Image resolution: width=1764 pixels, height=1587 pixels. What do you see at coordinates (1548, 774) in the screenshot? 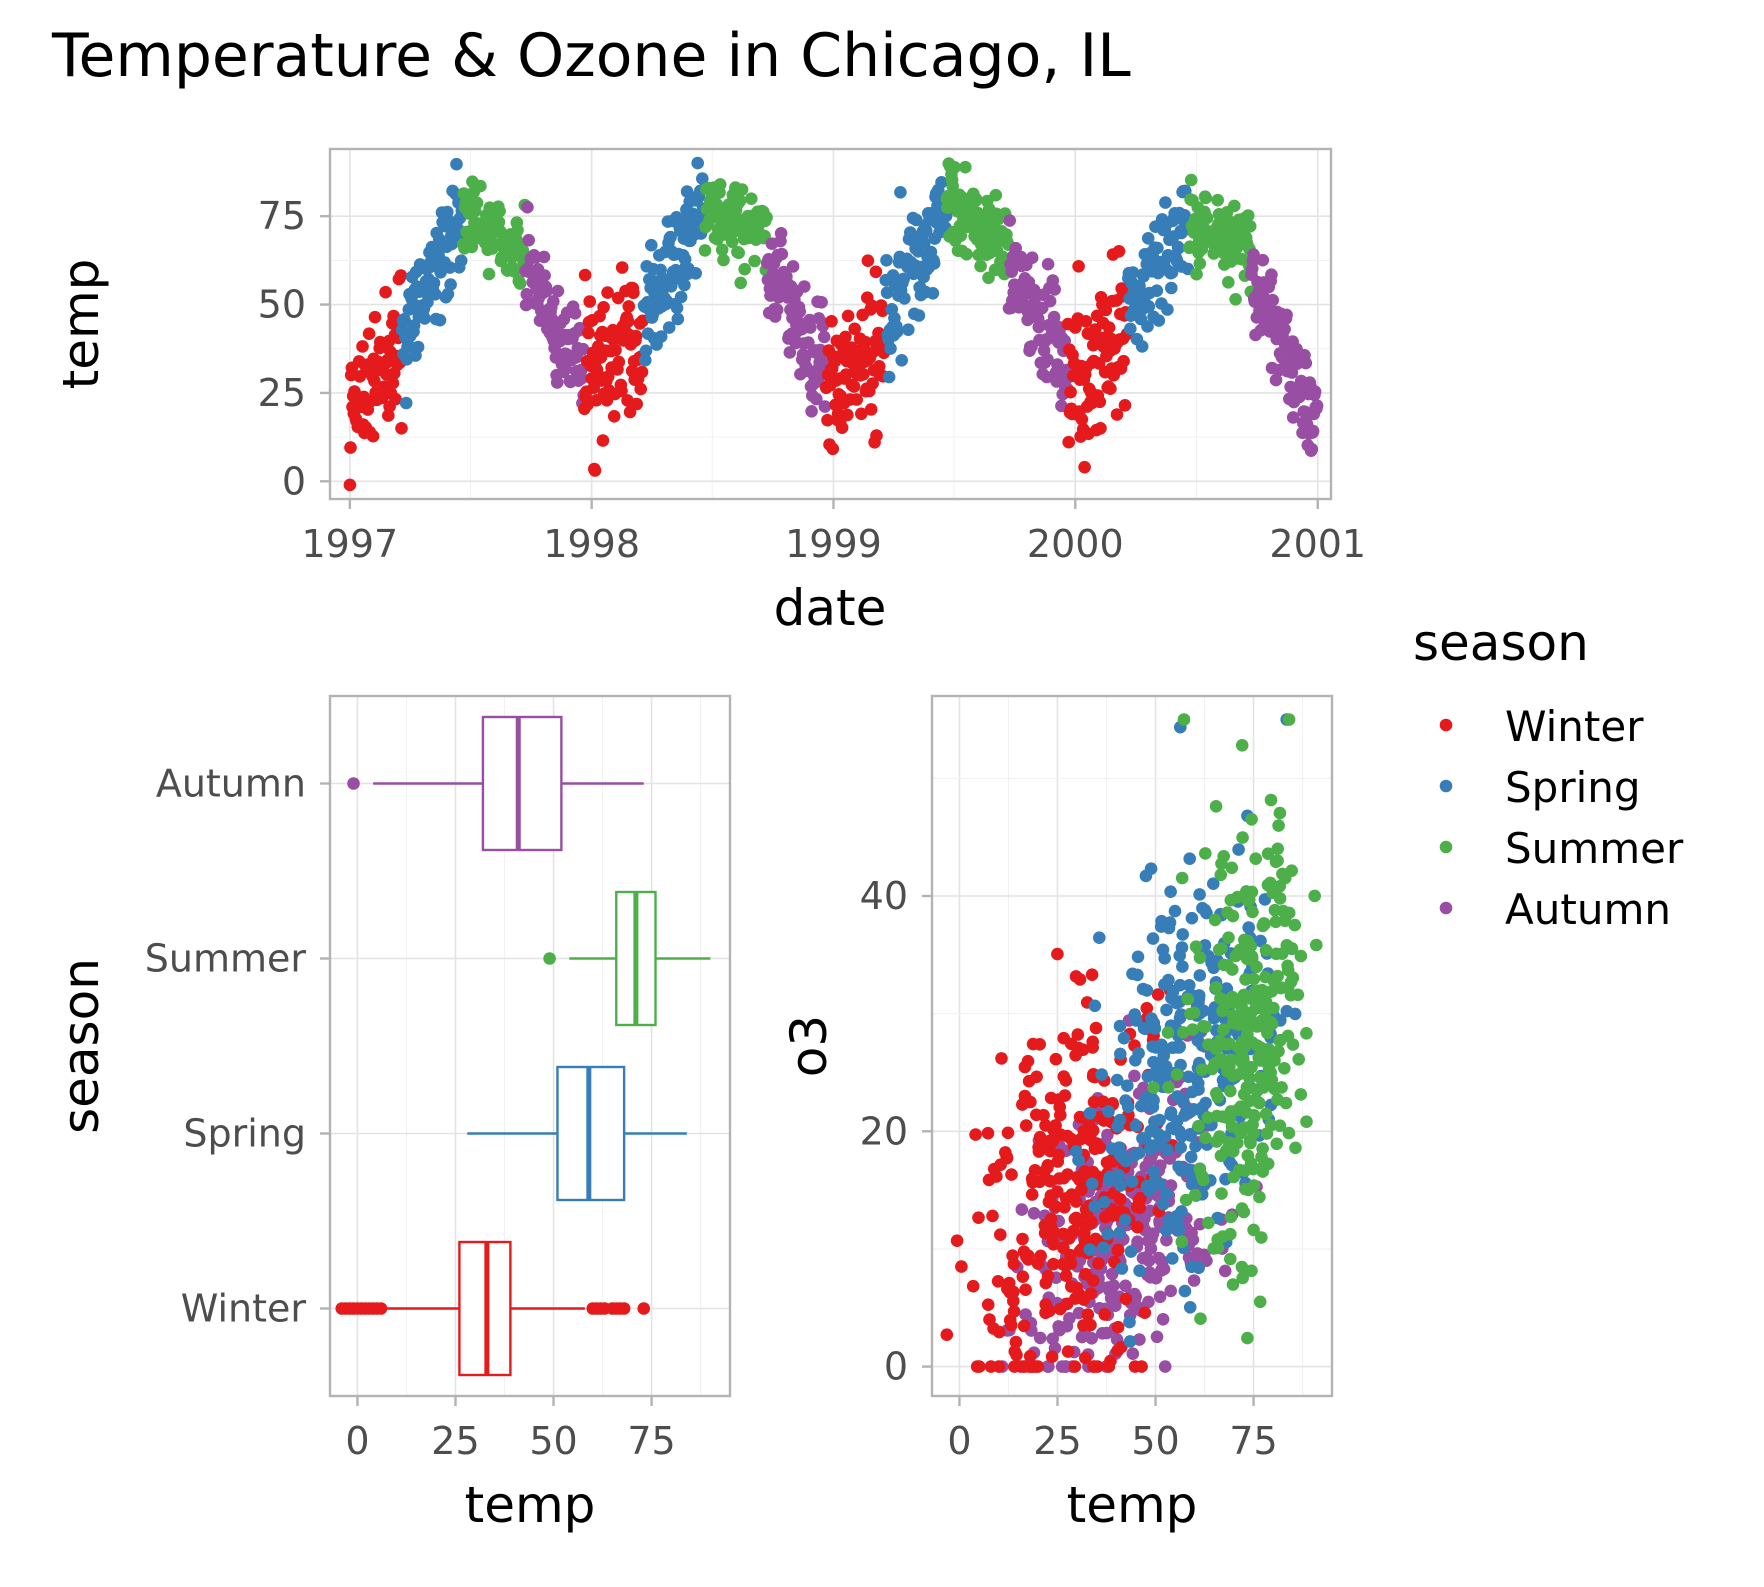
I see `legend: season Winter Spring Summer Autumn` at bounding box center [1548, 774].